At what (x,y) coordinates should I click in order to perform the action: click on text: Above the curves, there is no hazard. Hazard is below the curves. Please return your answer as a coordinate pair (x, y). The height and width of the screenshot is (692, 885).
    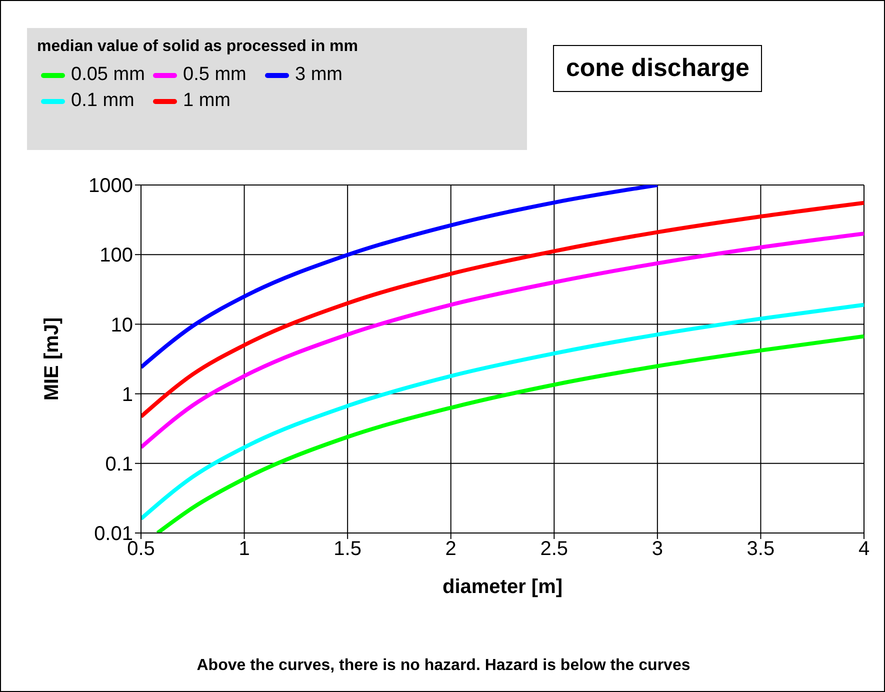
    Looking at the image, I should click on (444, 666).